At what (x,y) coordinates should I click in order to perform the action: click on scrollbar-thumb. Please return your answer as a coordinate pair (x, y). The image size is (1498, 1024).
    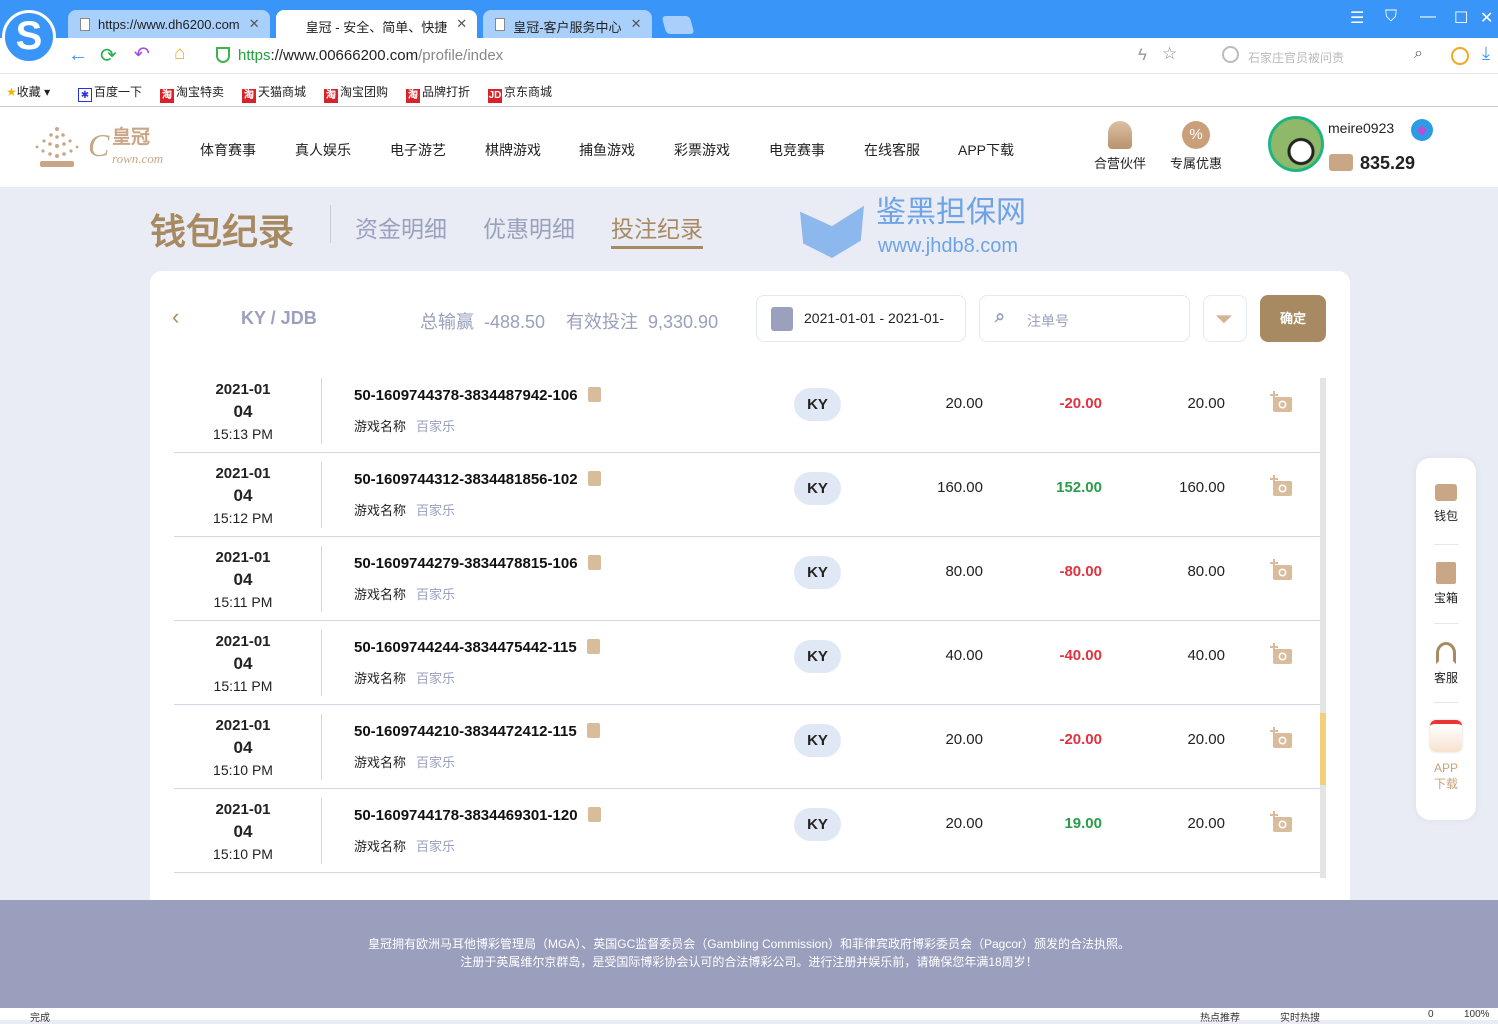
    Looking at the image, I should click on (1323, 749).